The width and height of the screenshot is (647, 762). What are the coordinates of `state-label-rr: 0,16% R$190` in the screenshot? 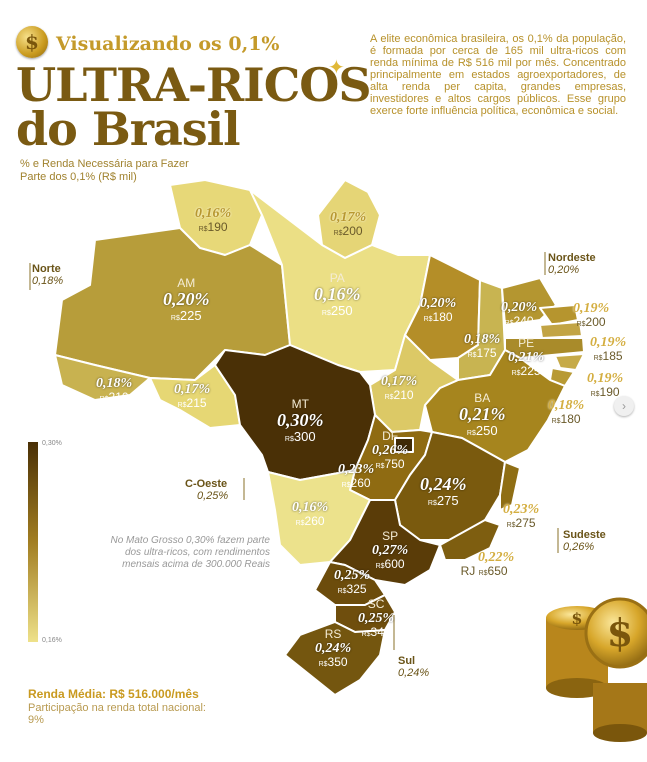 It's located at (213, 220).